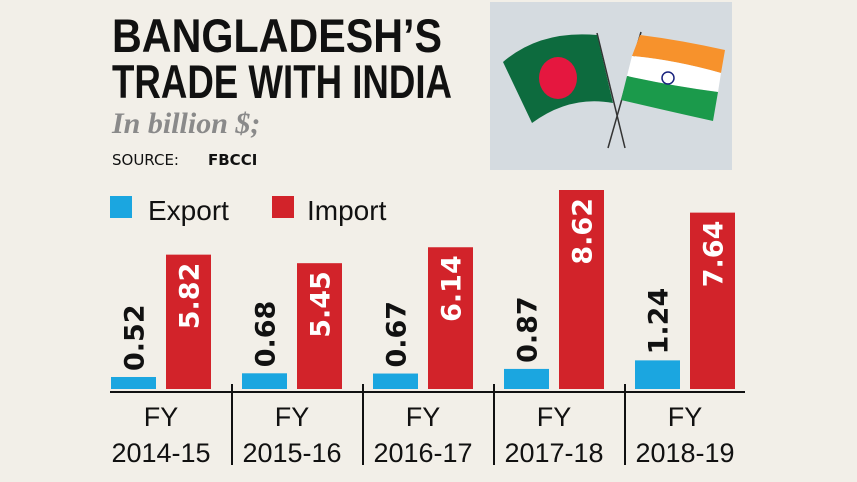 The image size is (857, 482). Describe the element at coordinates (232, 160) in the screenshot. I see `source-name: FBCCI` at that location.